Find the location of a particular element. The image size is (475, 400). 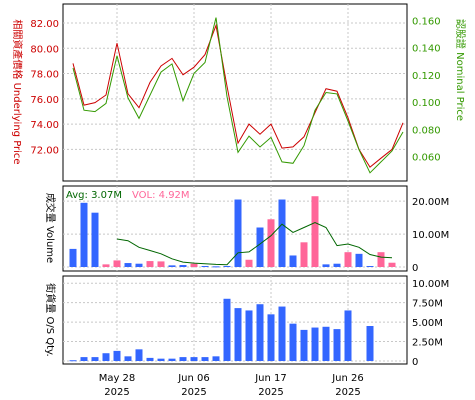

osqty-axis-label: 街貨量 O/S Qty. is located at coordinates (50, 319).